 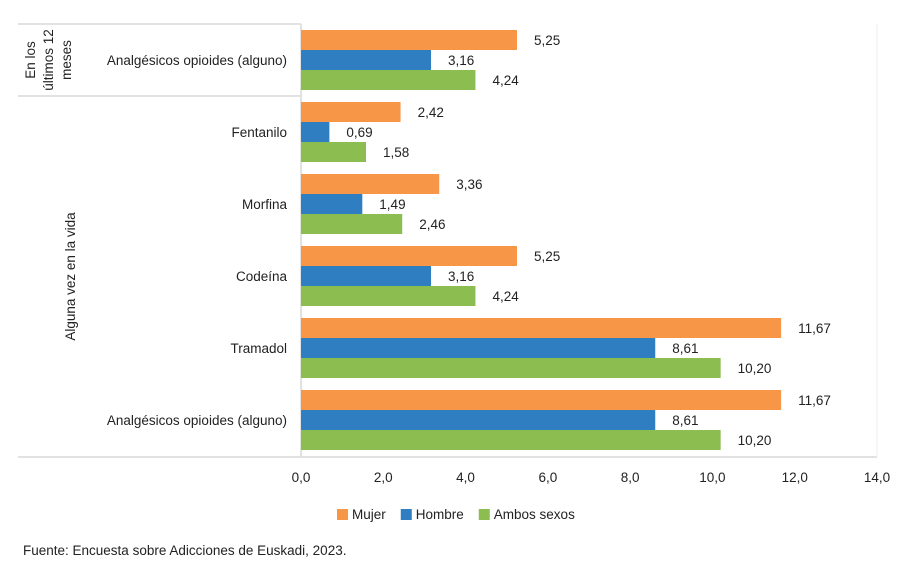 What do you see at coordinates (301, 477) in the screenshot?
I see `x-tick-label: 0,0` at bounding box center [301, 477].